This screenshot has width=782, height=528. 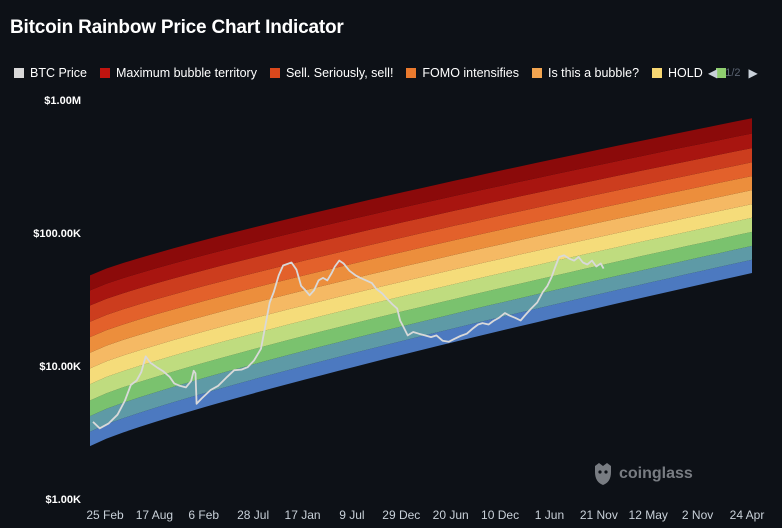 I want to click on y-tick-label: $1.00K, so click(x=64, y=500).